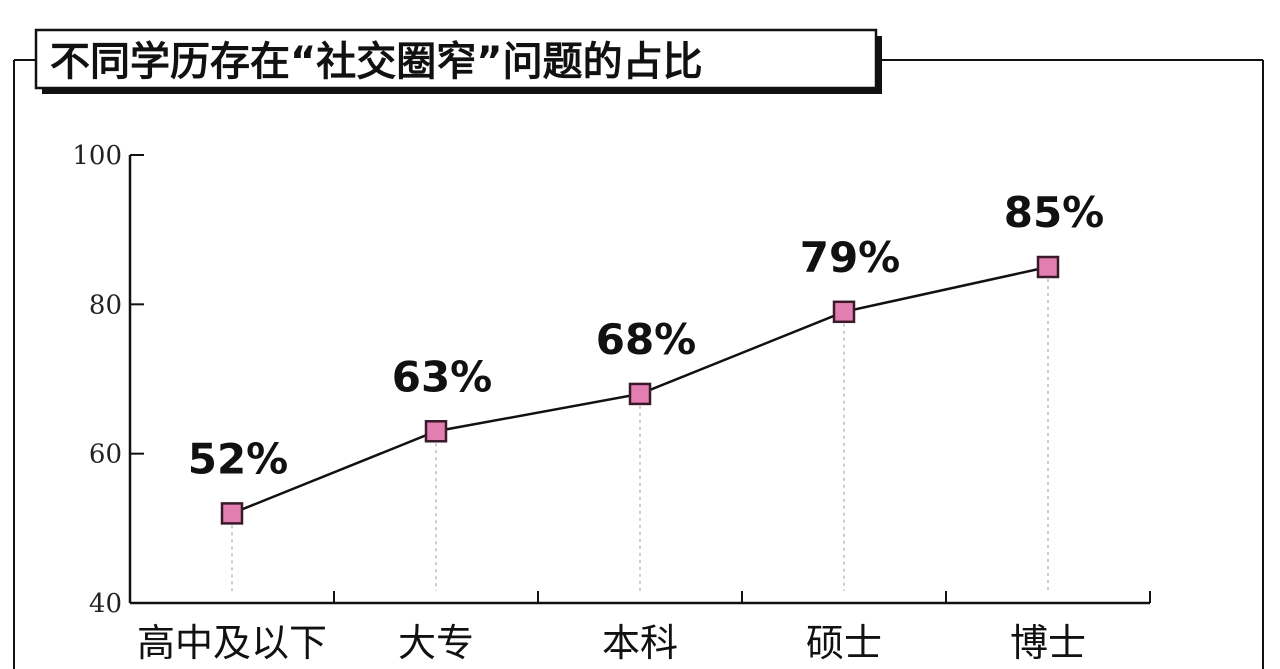 This screenshot has height=669, width=1280. I want to click on data-label: 63%, so click(442, 376).